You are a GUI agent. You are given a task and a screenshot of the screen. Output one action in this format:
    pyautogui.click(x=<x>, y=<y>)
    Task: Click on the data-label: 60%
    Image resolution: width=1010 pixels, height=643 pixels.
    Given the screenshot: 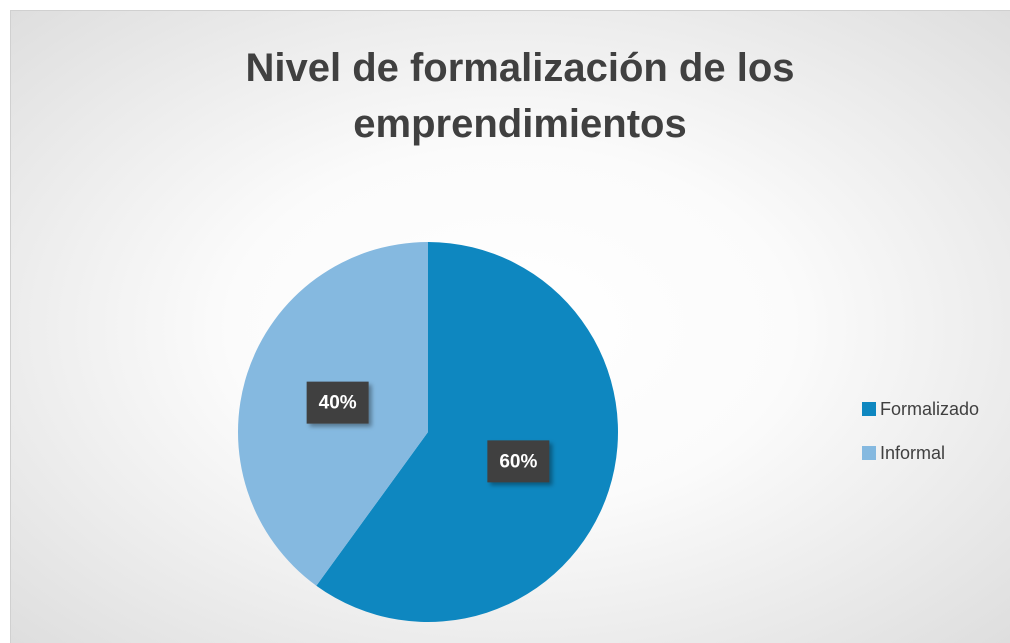 What is the action you would take?
    pyautogui.click(x=518, y=461)
    